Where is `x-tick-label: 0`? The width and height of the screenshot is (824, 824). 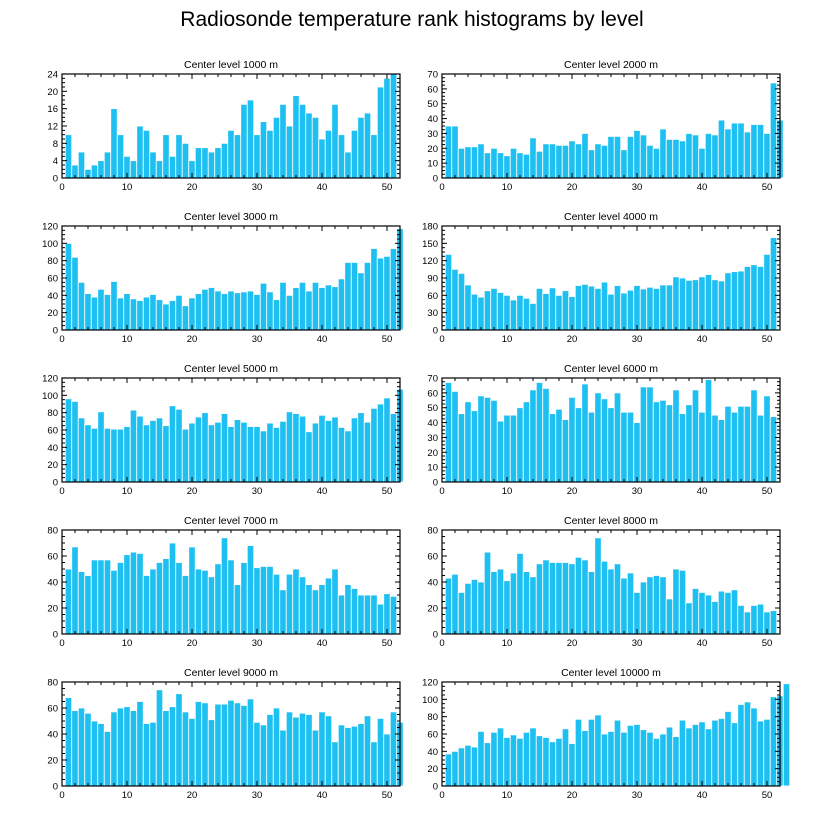 x-tick-label: 0 is located at coordinates (61, 339).